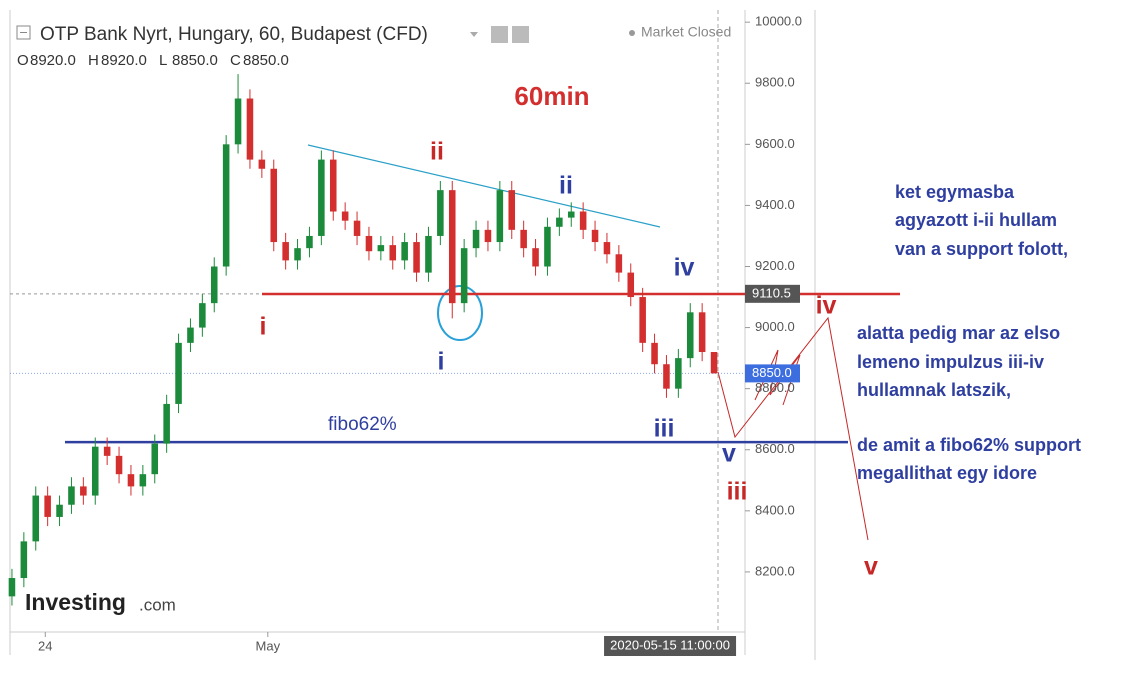 Image resolution: width=1123 pixels, height=691 pixels. I want to click on y-tick-label: 9400.0, so click(775, 204).